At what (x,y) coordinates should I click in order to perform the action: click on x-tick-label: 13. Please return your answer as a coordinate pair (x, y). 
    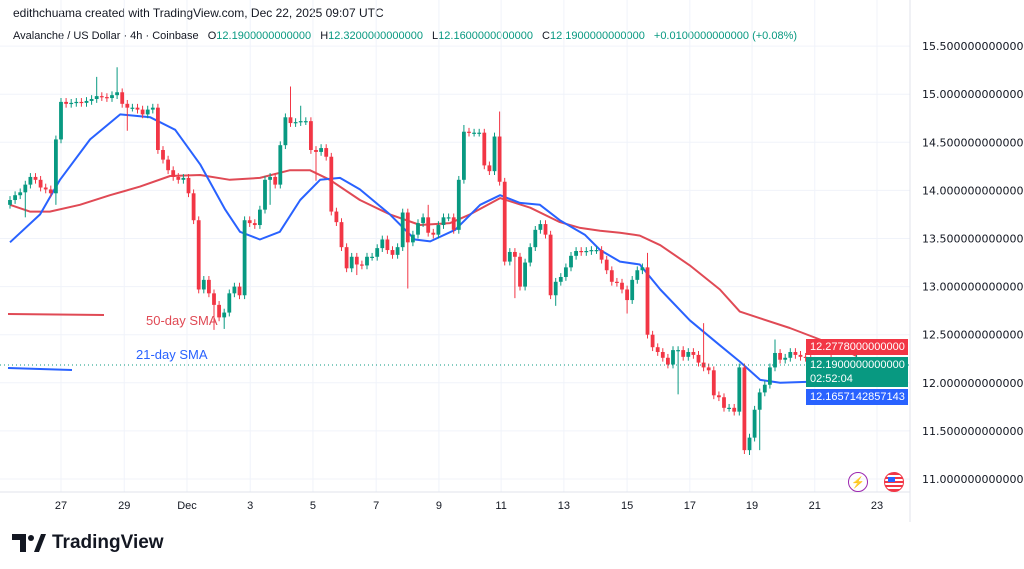
    Looking at the image, I should click on (564, 506).